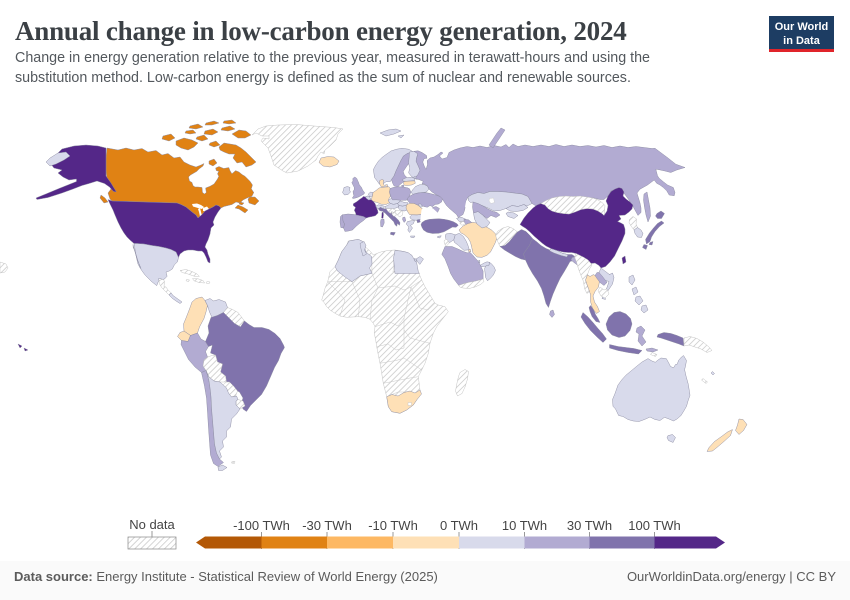  What do you see at coordinates (261, 525) in the screenshot?
I see `svg-text: -100 TWh` at bounding box center [261, 525].